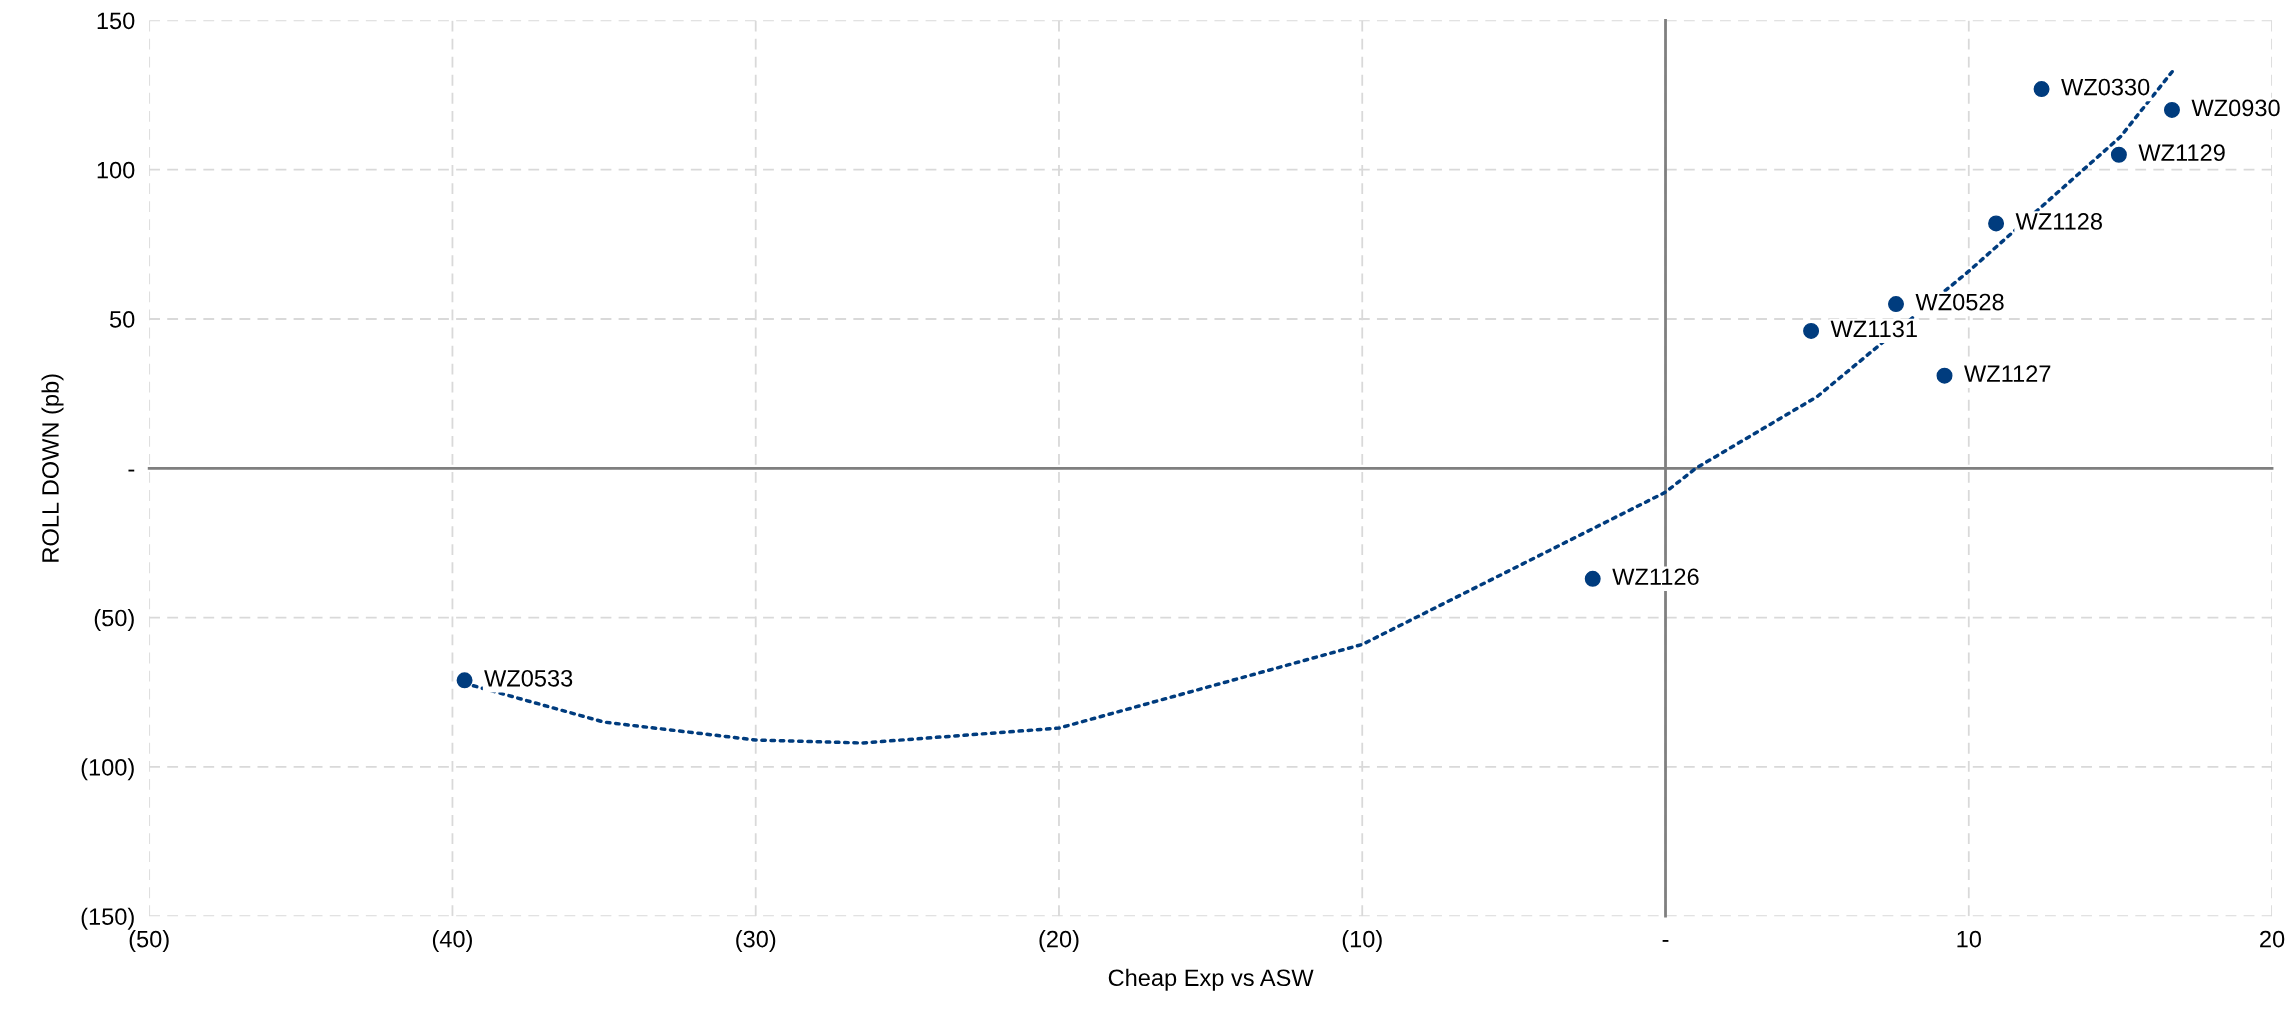 The height and width of the screenshot is (1018, 2295). What do you see at coordinates (1969, 939) in the screenshot?
I see `x-tick-label: 10` at bounding box center [1969, 939].